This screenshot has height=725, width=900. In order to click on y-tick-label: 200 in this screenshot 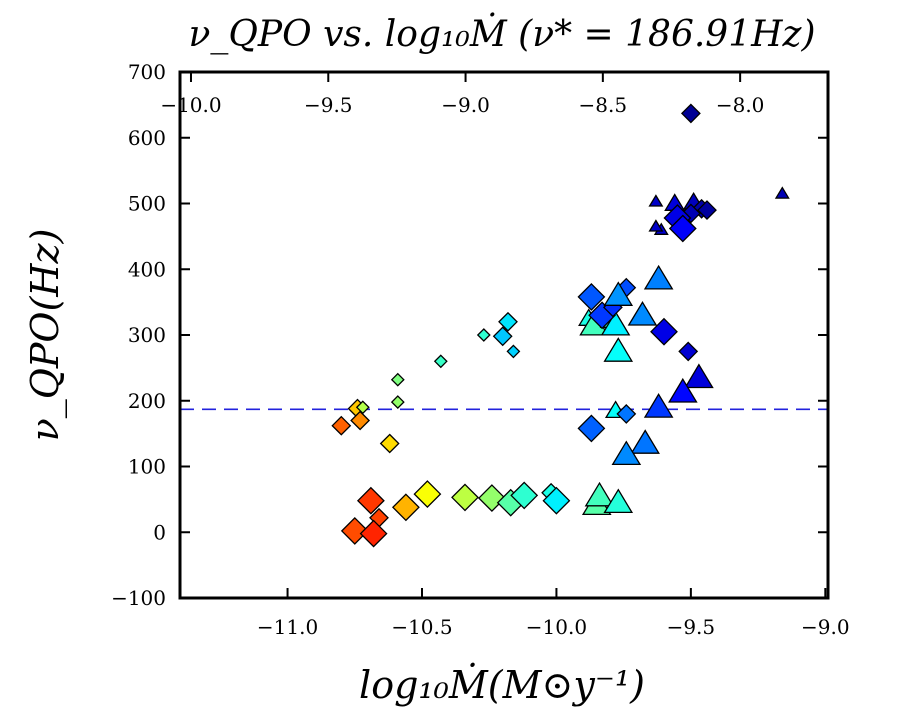, I will do `click(147, 401)`.